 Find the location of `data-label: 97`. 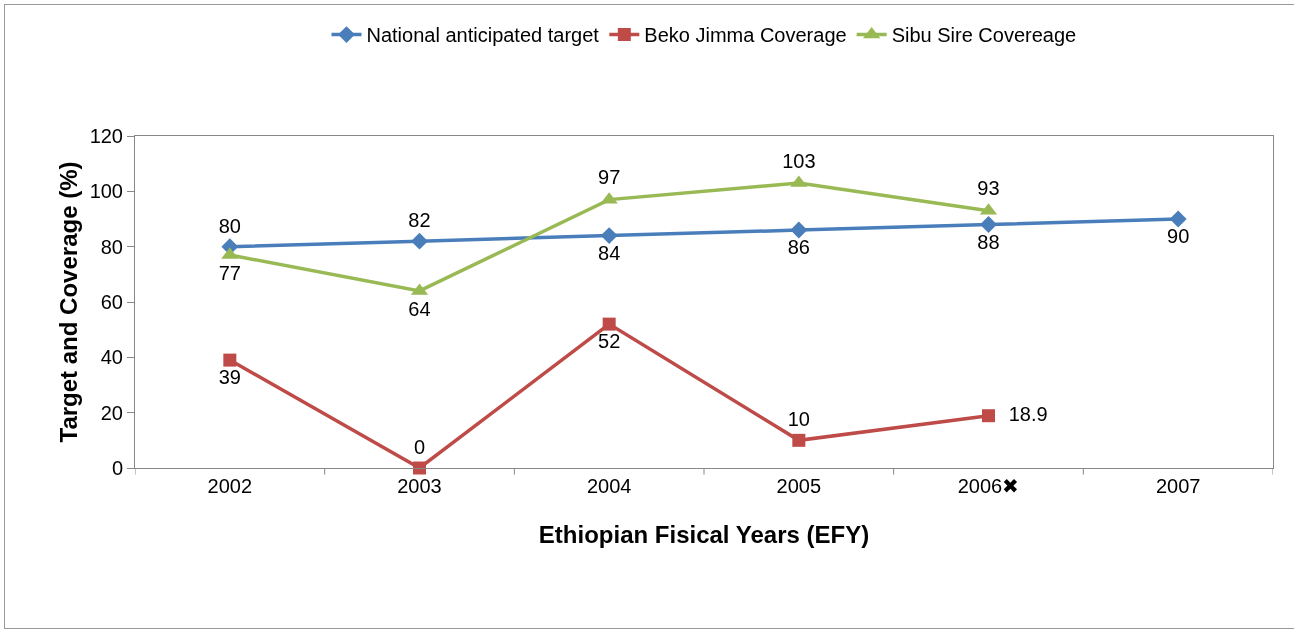

data-label: 97 is located at coordinates (609, 177).